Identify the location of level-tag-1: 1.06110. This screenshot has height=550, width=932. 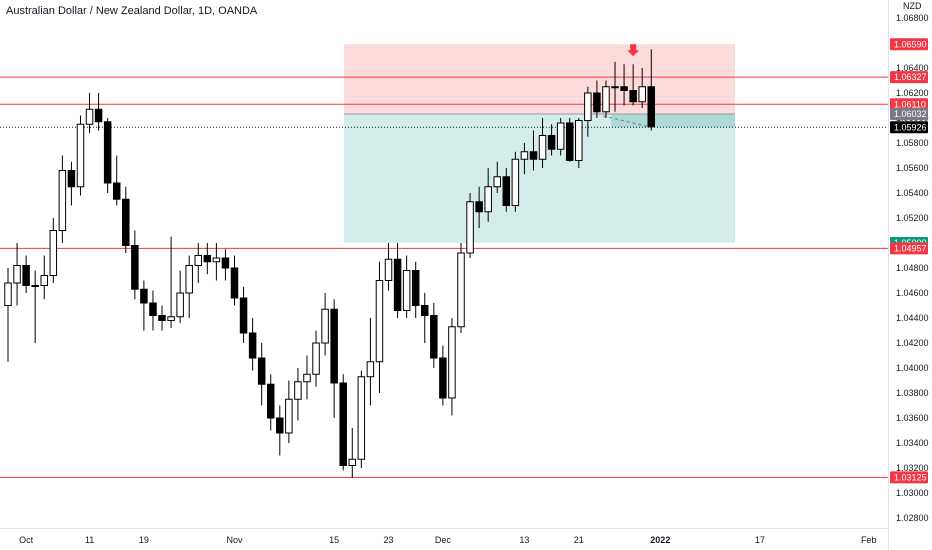
(909, 104).